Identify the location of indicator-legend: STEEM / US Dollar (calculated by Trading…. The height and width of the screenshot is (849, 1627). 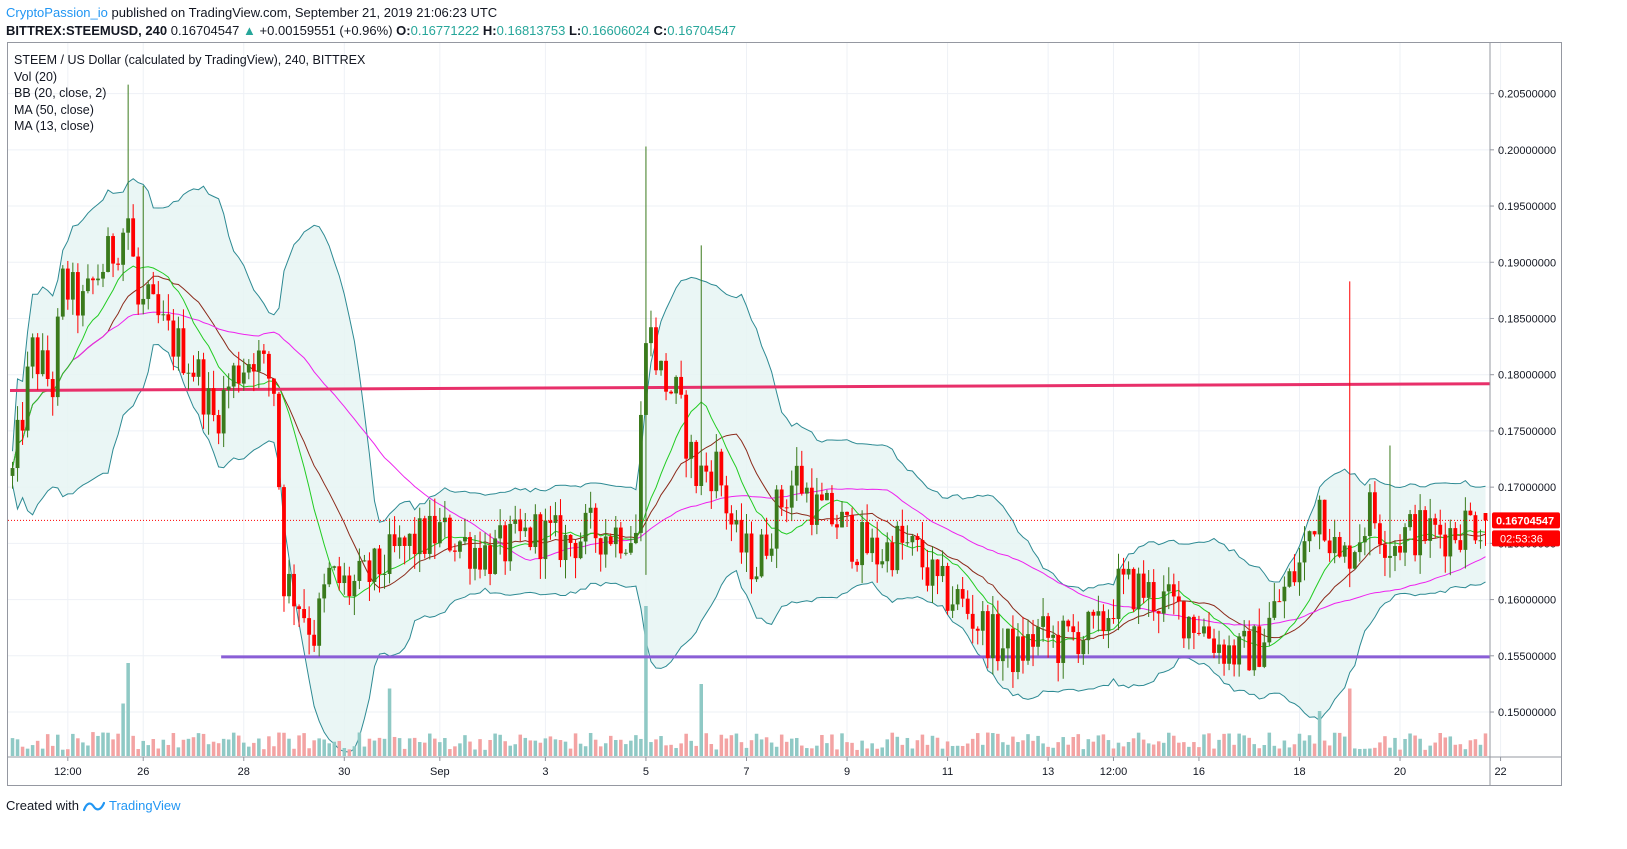
(189, 93).